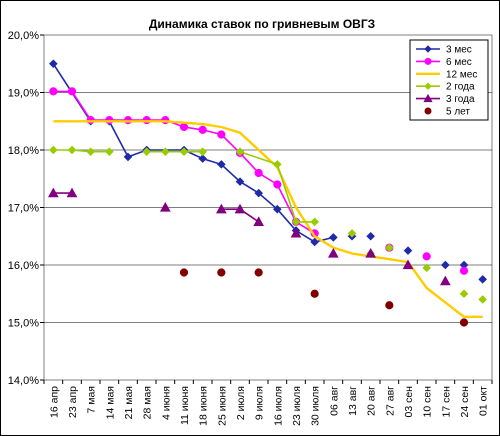  Describe the element at coordinates (372, 401) in the screenshot. I see `x-tick-label: 20 авг` at that location.